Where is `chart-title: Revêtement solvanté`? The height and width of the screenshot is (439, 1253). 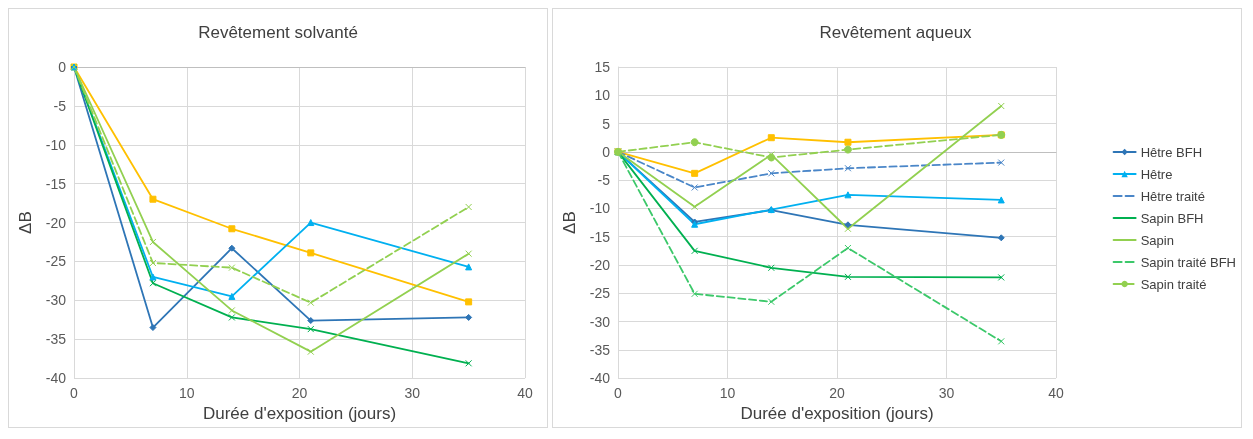 chart-title: Revêtement solvanté is located at coordinates (278, 32).